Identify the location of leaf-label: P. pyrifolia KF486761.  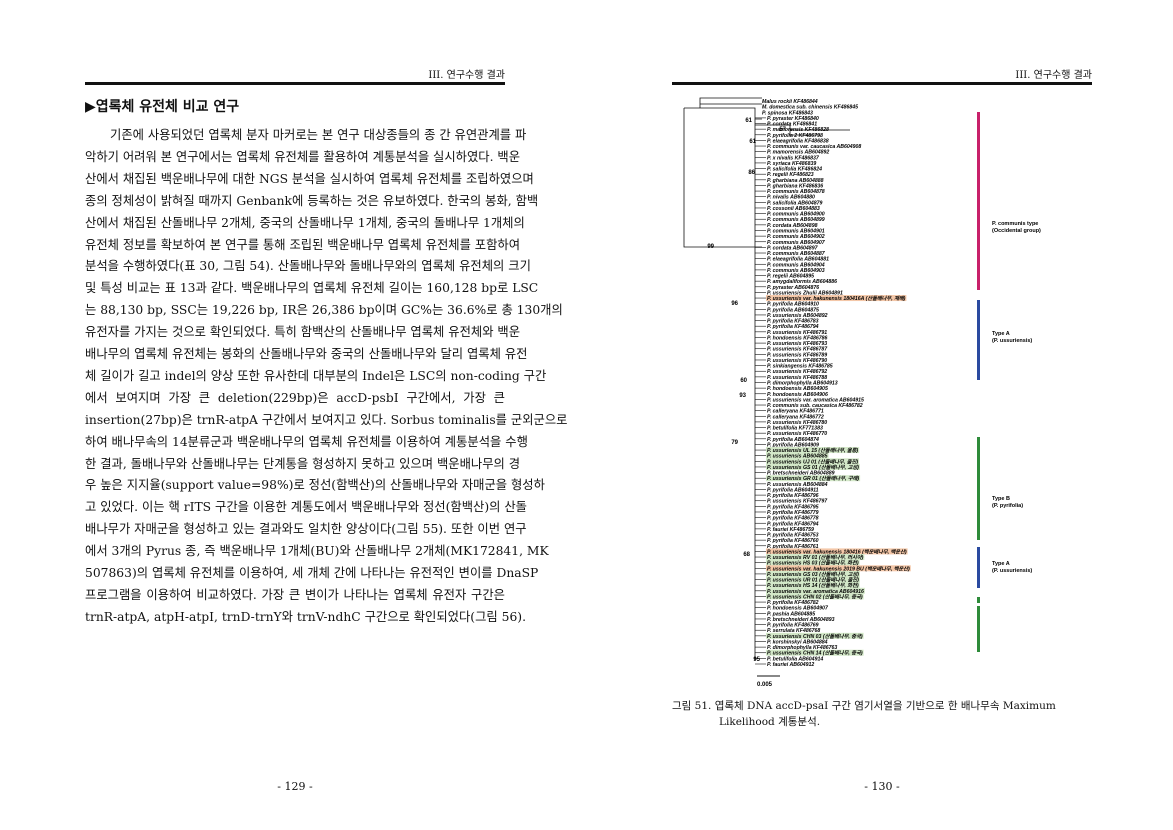
(793, 547).